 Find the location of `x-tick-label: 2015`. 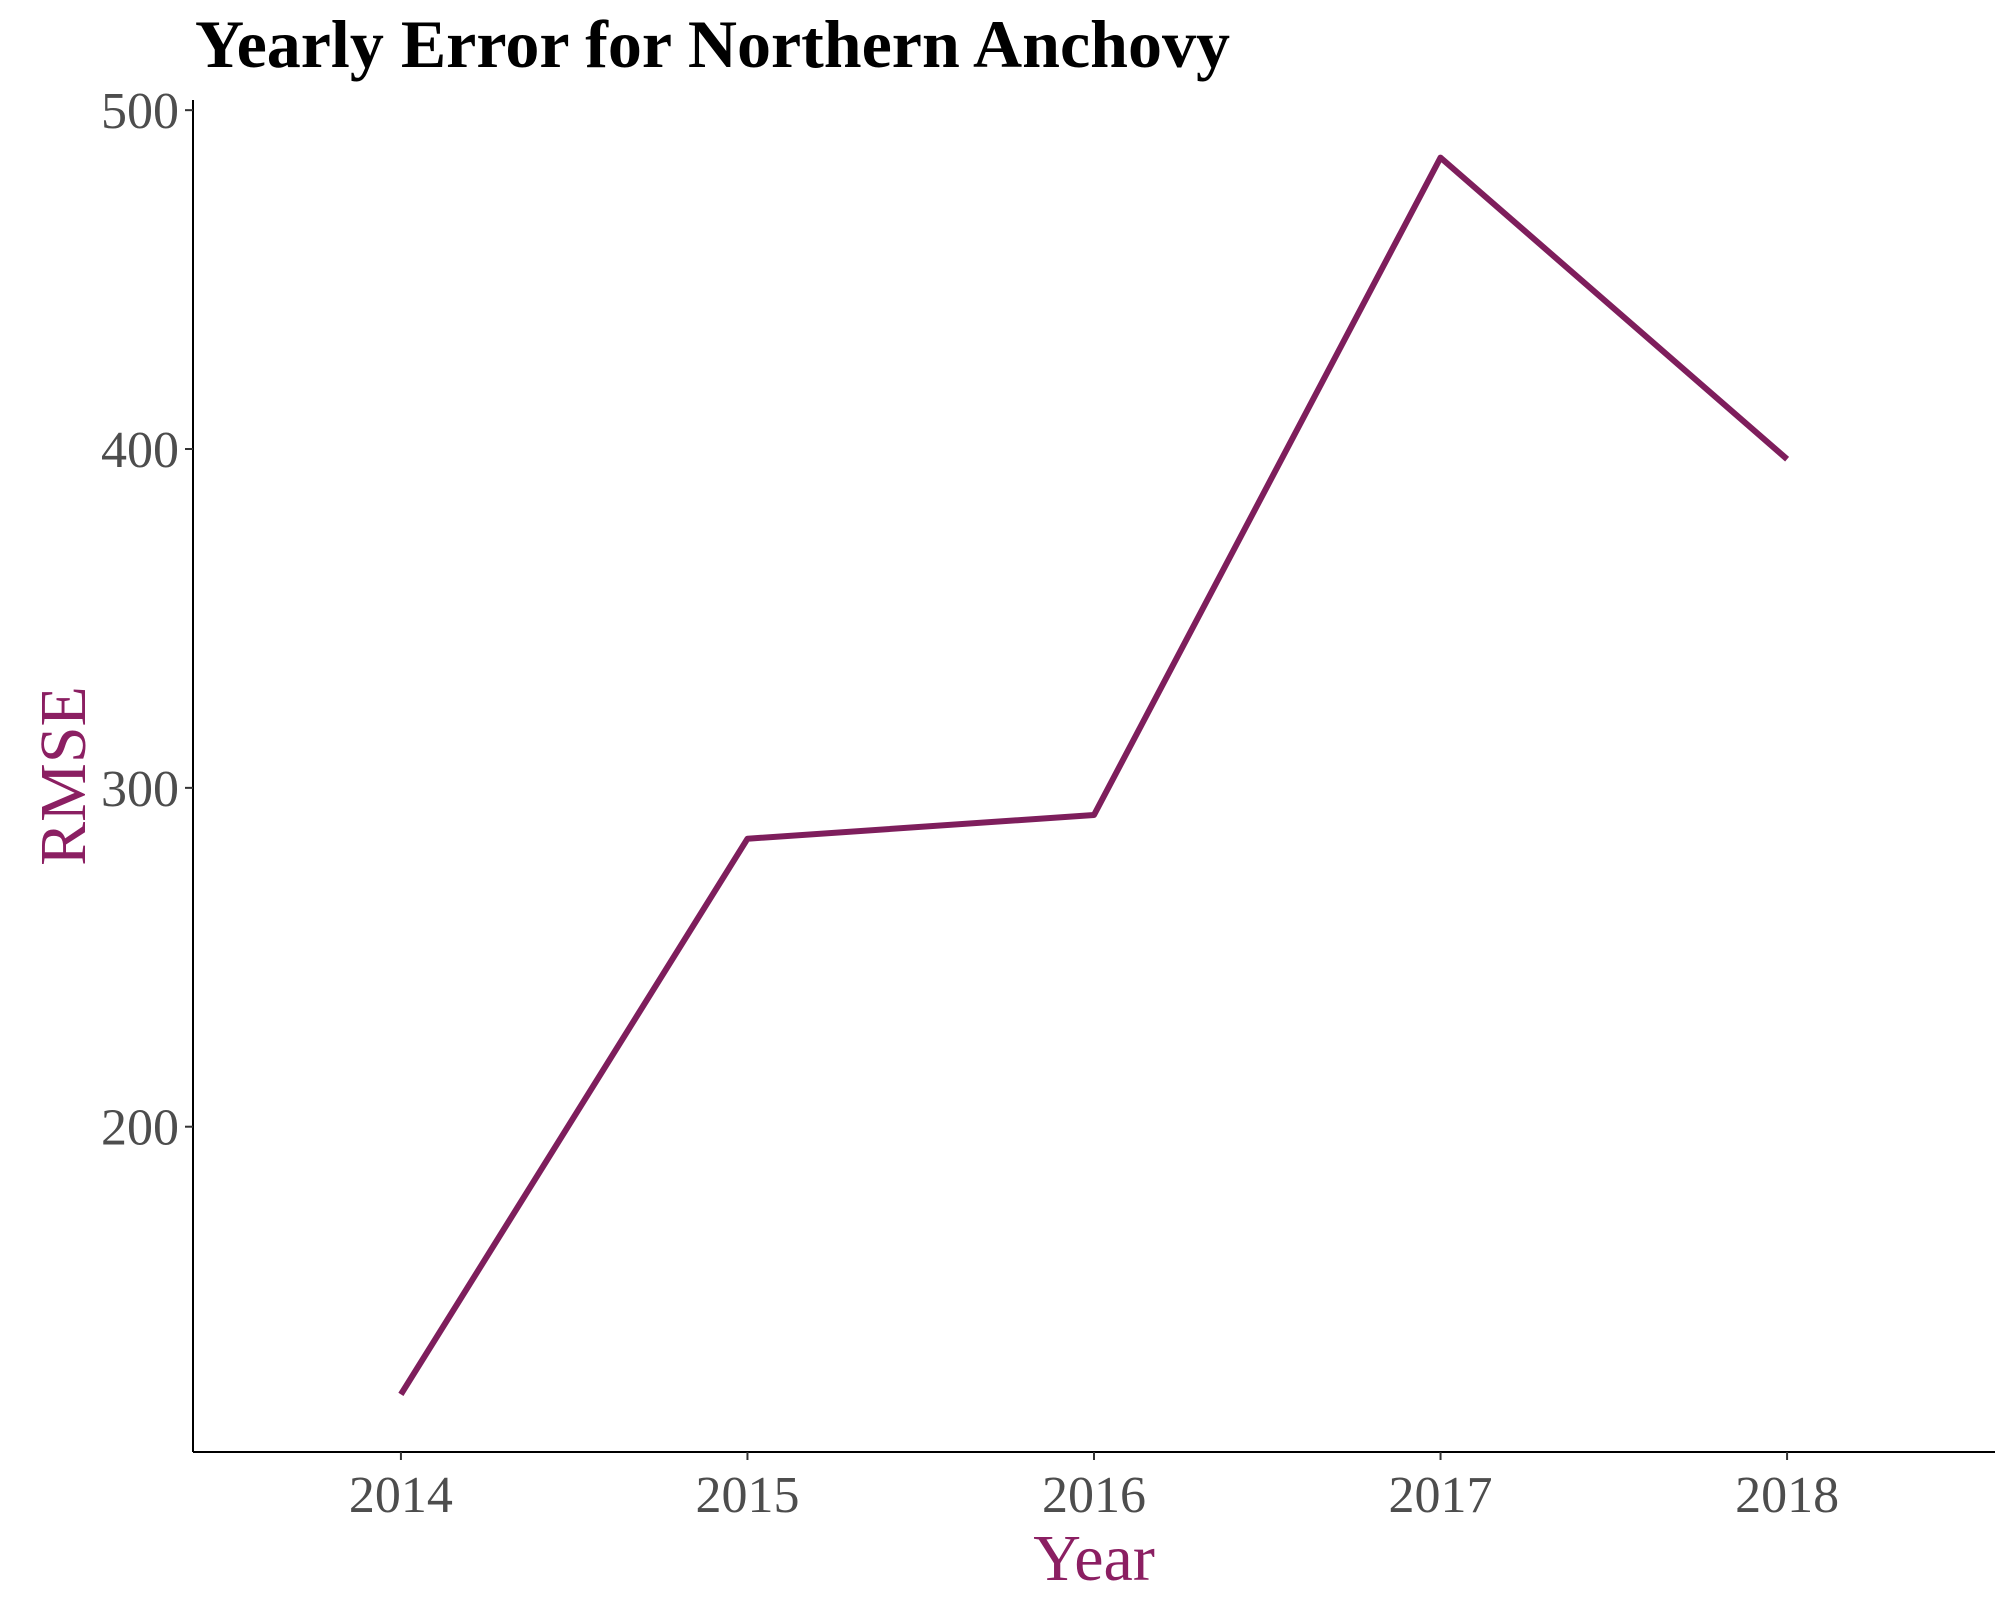

x-tick-label: 2015 is located at coordinates (747, 1495).